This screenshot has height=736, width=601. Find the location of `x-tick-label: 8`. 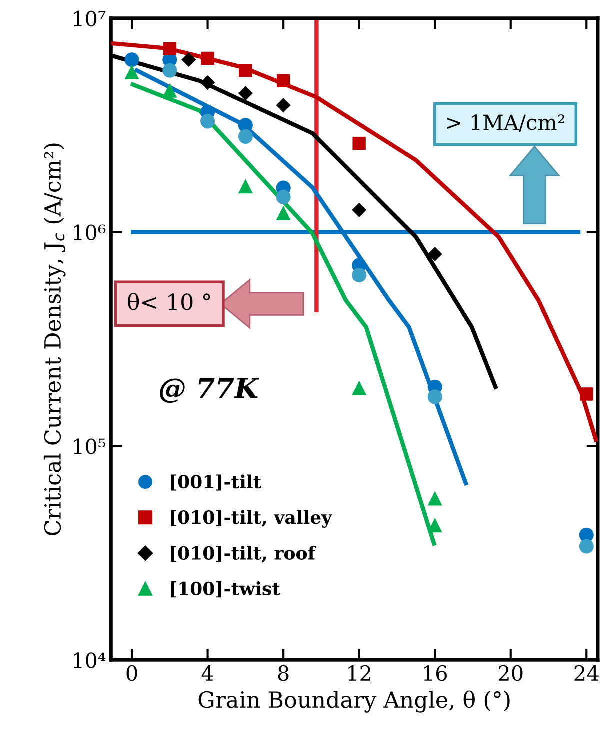

x-tick-label: 8 is located at coordinates (283, 673).